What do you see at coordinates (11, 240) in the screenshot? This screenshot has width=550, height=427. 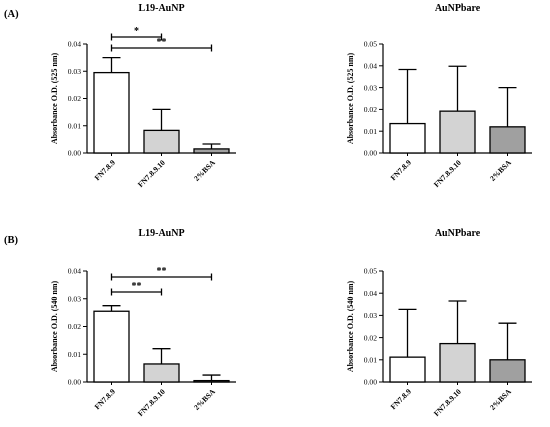 I see `panel-label-b: (B)` at bounding box center [11, 240].